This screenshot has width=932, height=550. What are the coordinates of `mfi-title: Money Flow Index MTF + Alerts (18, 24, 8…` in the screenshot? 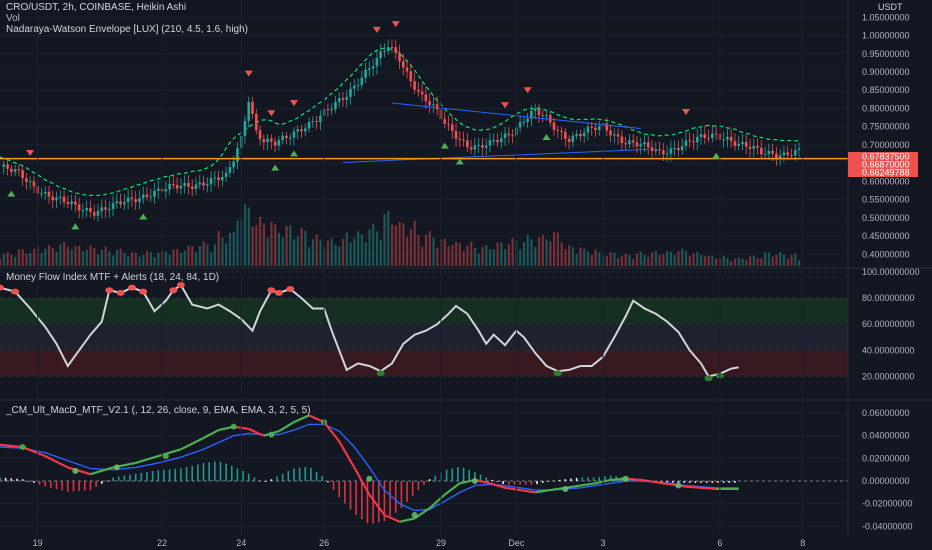 It's located at (113, 277).